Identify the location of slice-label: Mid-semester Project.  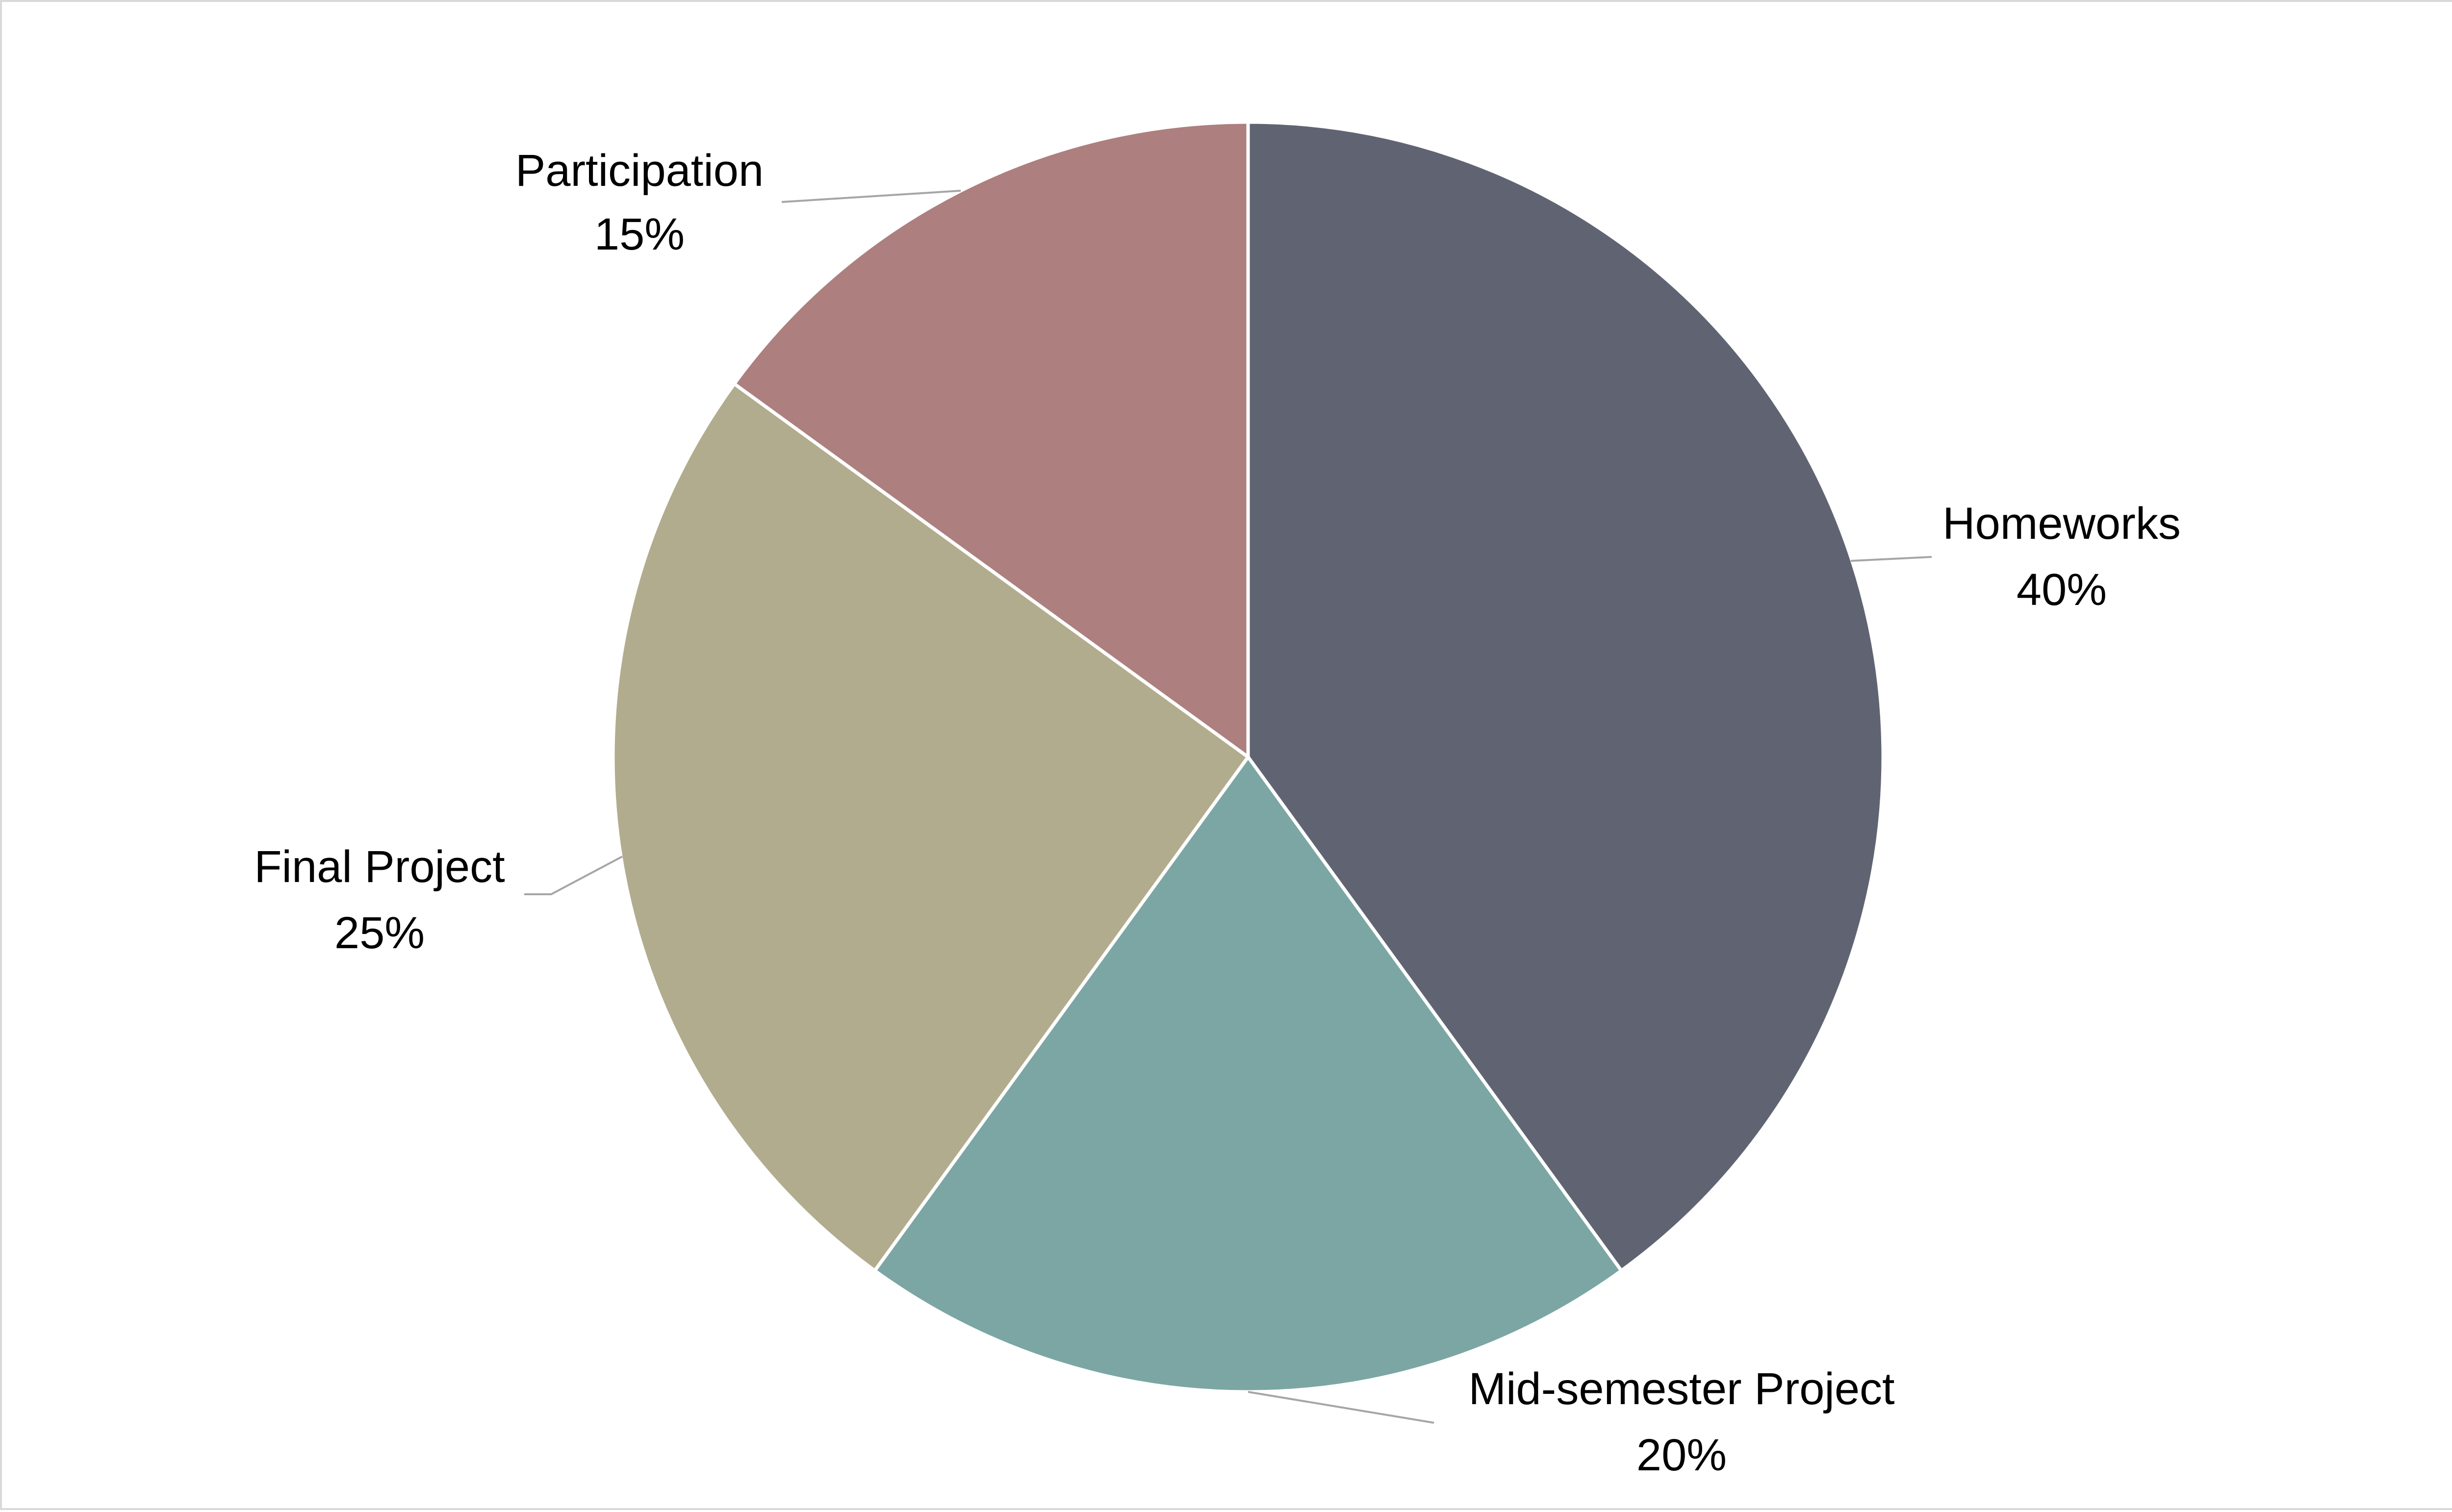
(1681, 1389).